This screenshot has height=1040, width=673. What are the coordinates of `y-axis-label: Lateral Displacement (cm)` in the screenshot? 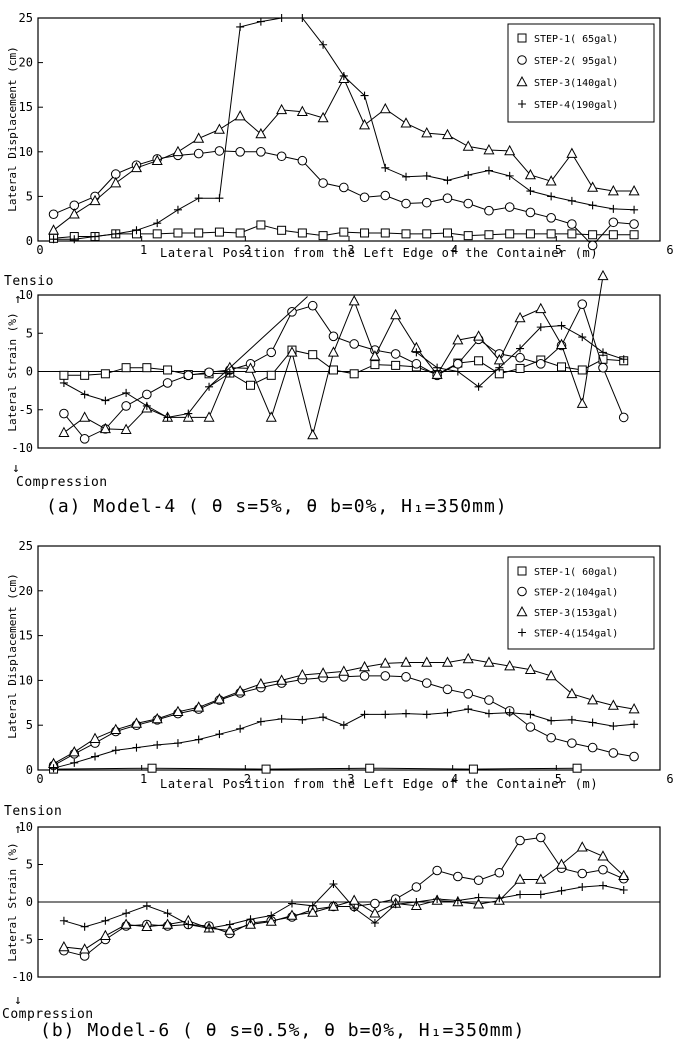 It's located at (12, 656).